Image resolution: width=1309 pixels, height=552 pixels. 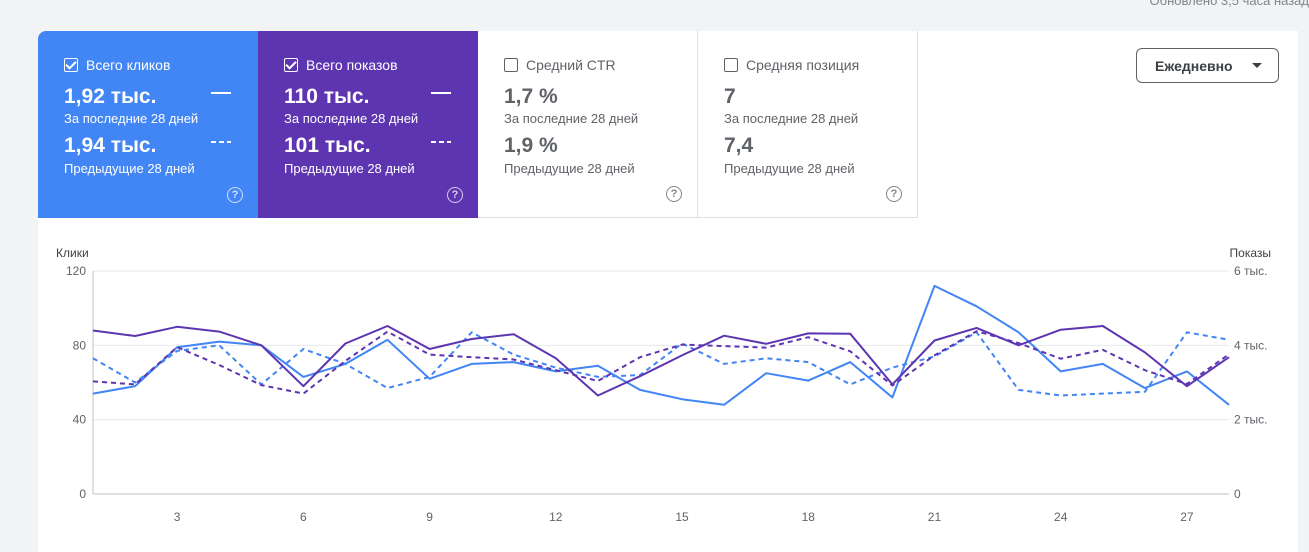 I want to click on metric-title: Средняя позиция, so click(x=803, y=65).